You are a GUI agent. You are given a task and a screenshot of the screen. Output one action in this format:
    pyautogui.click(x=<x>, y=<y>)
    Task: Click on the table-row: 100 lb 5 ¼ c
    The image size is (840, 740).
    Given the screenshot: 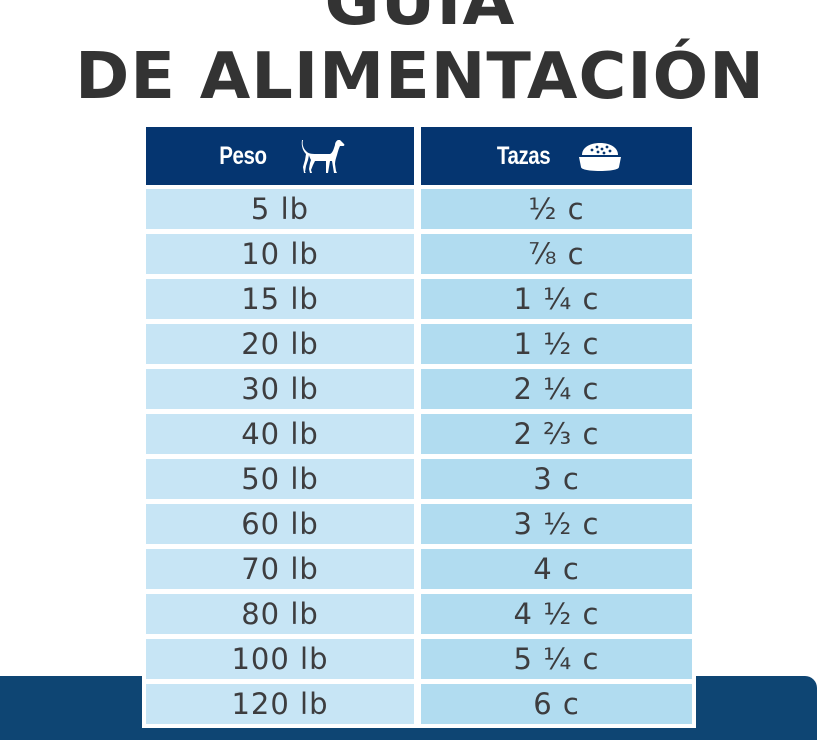 What is the action you would take?
    pyautogui.click(x=419, y=659)
    